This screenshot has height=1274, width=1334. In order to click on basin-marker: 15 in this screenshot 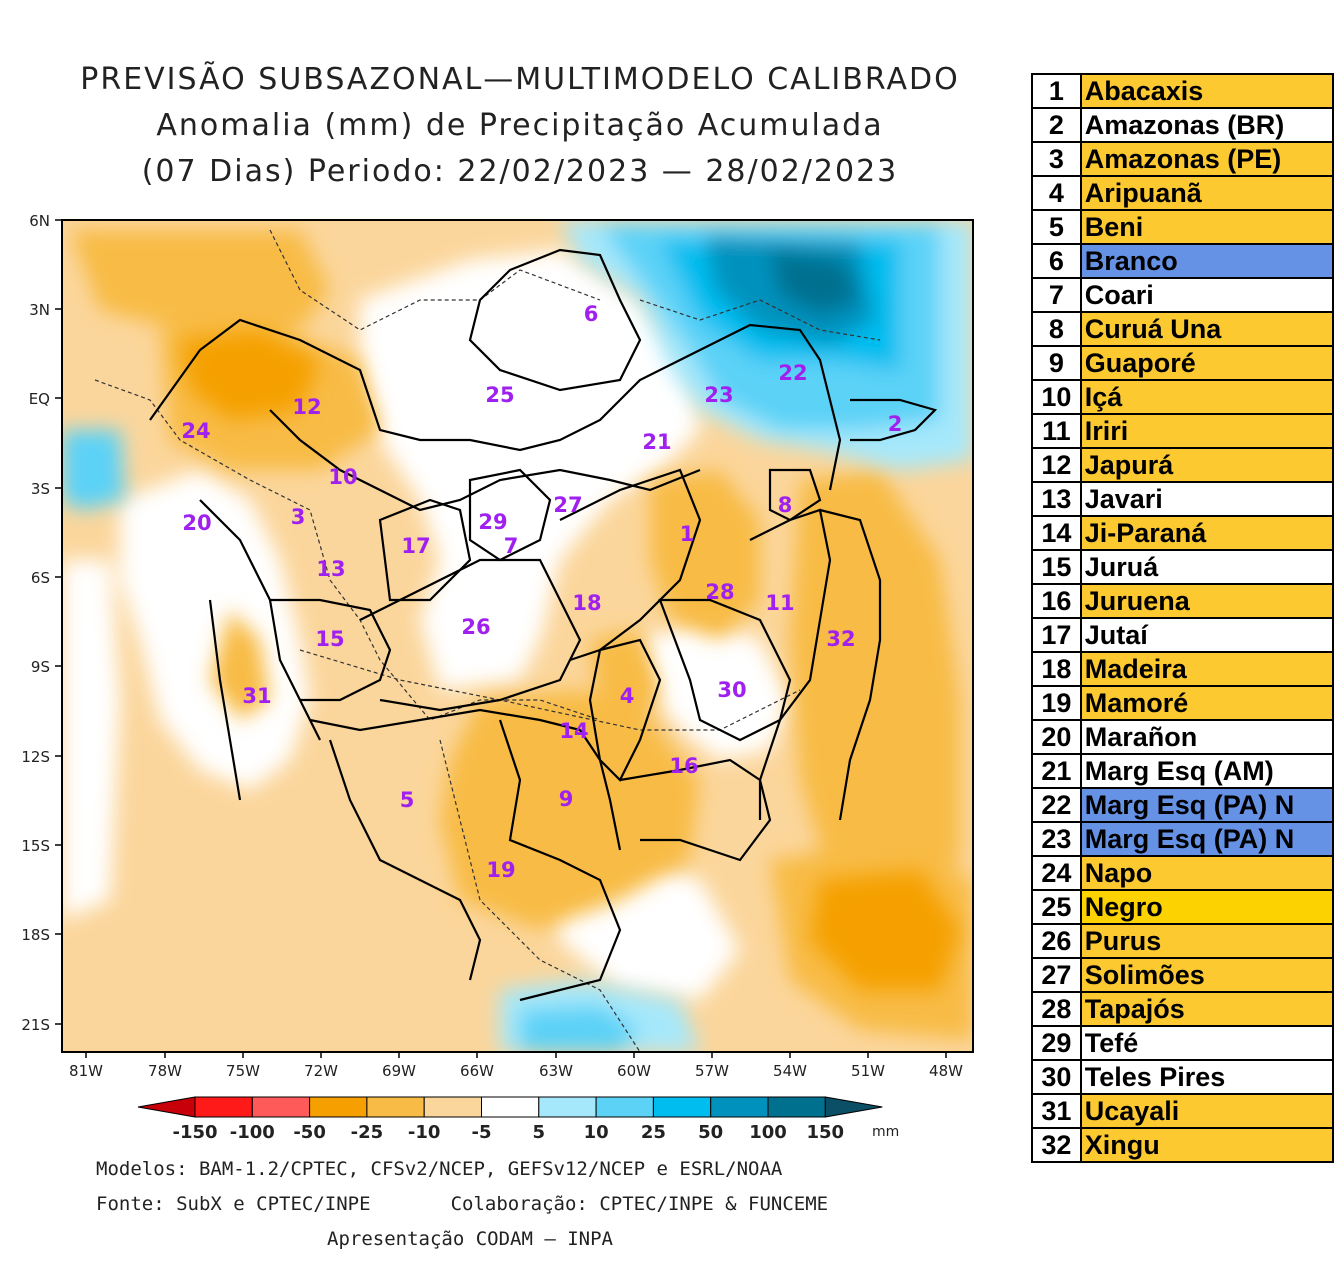, I will do `click(329, 639)`.